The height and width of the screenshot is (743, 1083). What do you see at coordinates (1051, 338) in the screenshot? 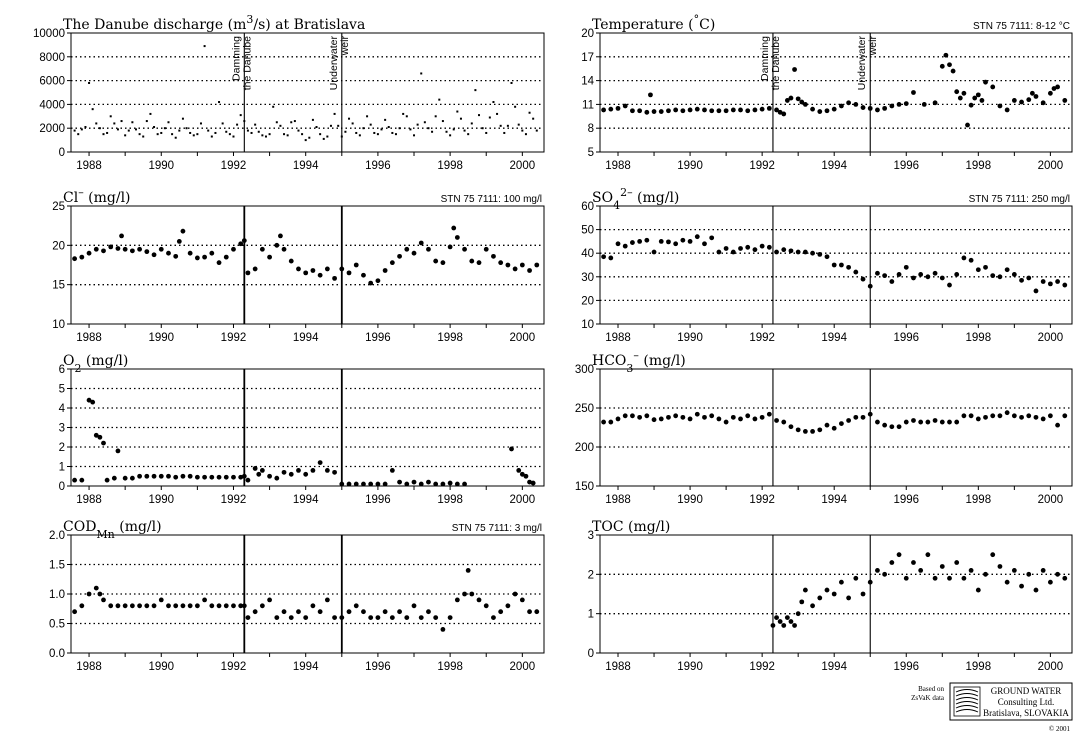
I see `x-tick-label: 2000` at bounding box center [1051, 338].